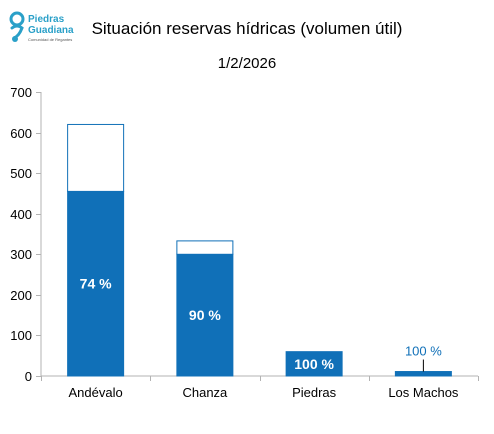 The image size is (494, 434). I want to click on y-tick-label: 200, so click(21, 295).